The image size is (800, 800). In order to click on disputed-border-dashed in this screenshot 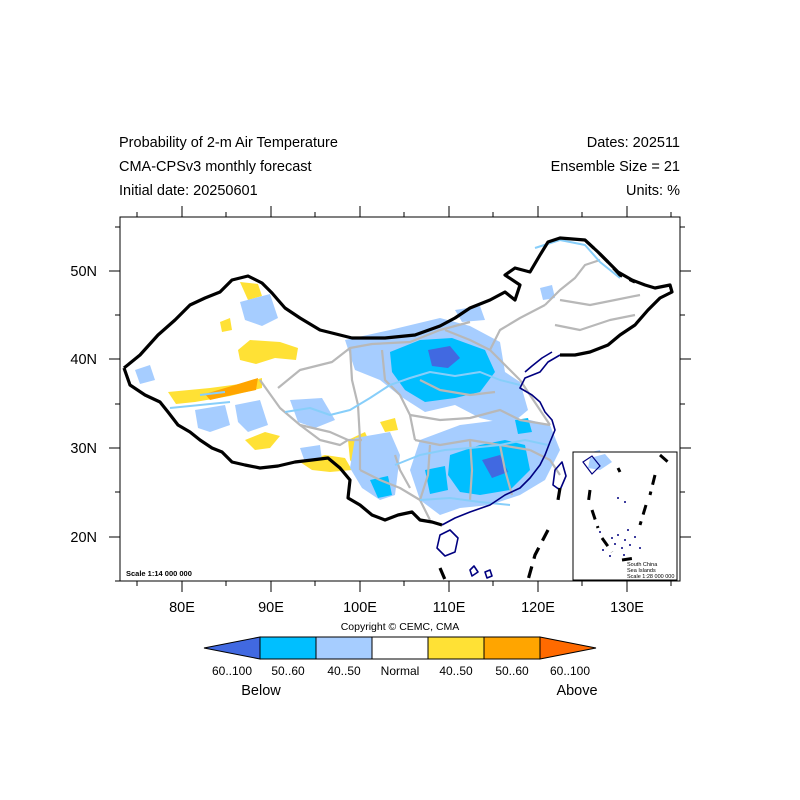, I will do `click(537, 409)`.